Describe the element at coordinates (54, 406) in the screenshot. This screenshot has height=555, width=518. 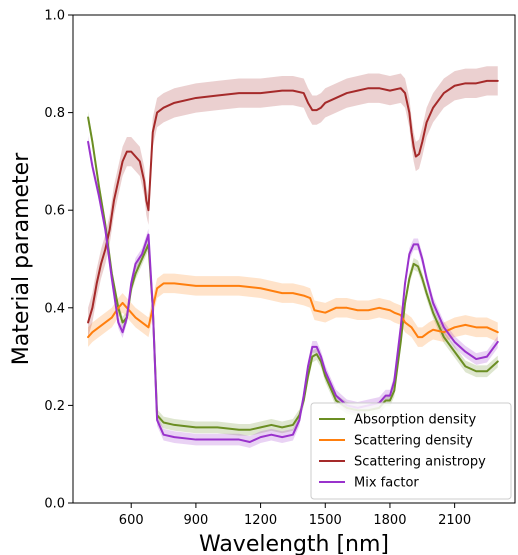
I see `y-tick-label: 0.2` at that location.